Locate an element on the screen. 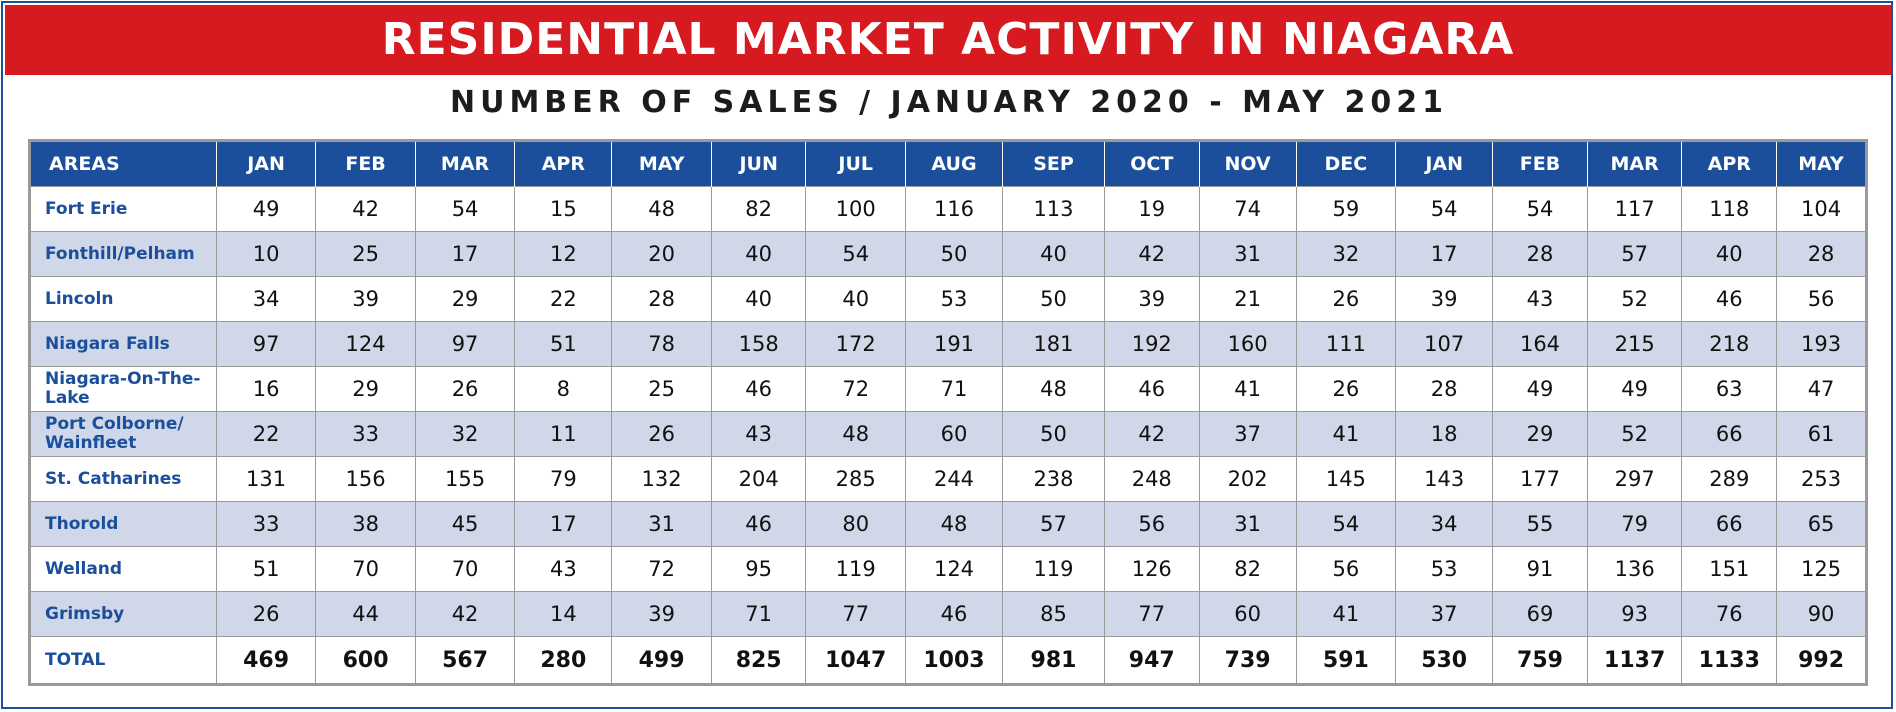  sales-cell: 136 is located at coordinates (1634, 569).